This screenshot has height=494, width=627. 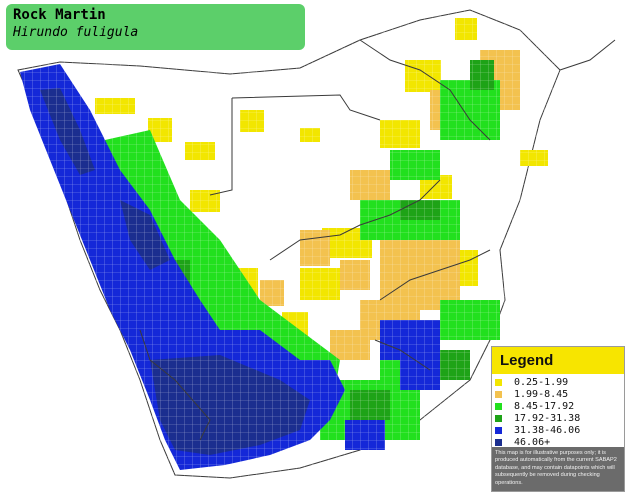 What do you see at coordinates (544, 406) in the screenshot?
I see `legend-label: 8.45-17.92` at bounding box center [544, 406].